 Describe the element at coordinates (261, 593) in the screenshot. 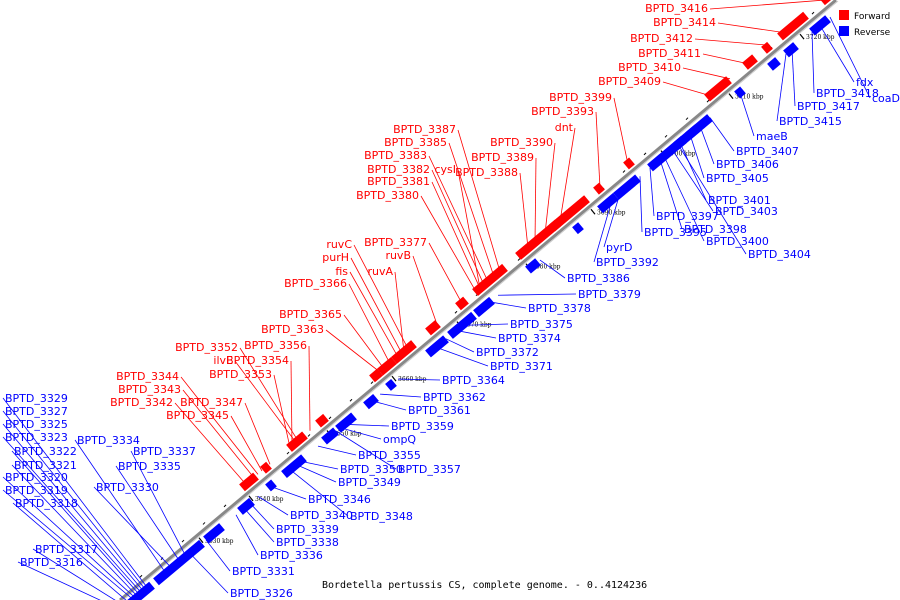

I see `reverse-gene-label: BPTD_3326` at that location.